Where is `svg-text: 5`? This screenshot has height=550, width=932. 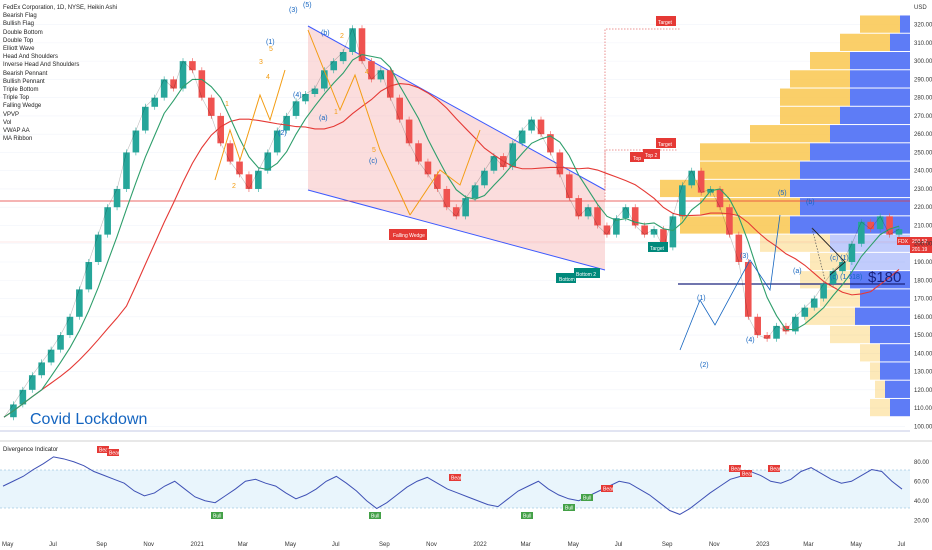
svg-text: 5 is located at coordinates (374, 150).